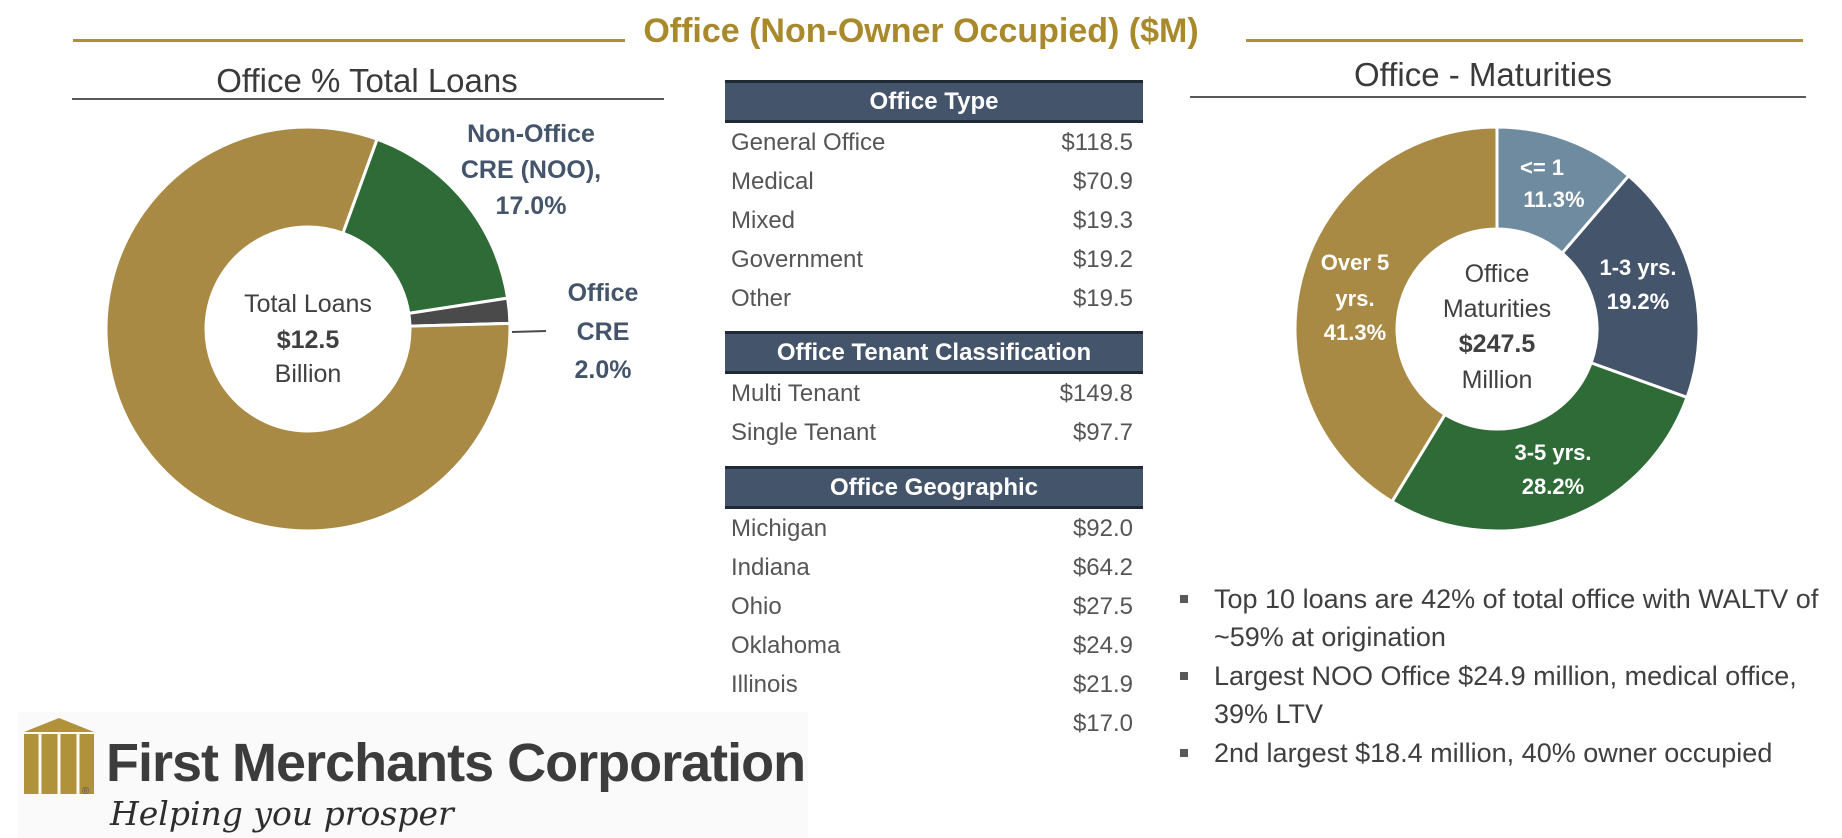 The image size is (1842, 838). Describe the element at coordinates (1355, 262) in the screenshot. I see `over5-label-line1: Over 5` at that location.